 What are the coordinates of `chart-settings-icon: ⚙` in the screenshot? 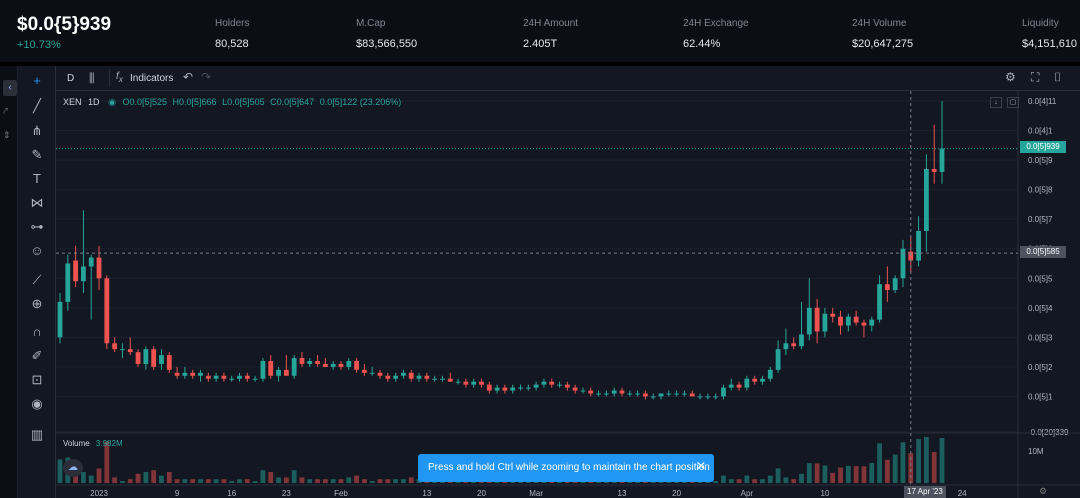 It's located at (1043, 491).